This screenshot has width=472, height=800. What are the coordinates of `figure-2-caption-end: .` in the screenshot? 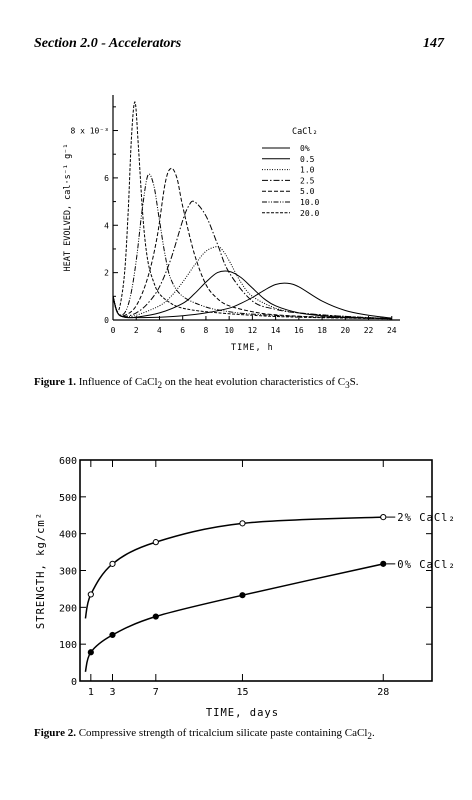 It's located at (373, 733).